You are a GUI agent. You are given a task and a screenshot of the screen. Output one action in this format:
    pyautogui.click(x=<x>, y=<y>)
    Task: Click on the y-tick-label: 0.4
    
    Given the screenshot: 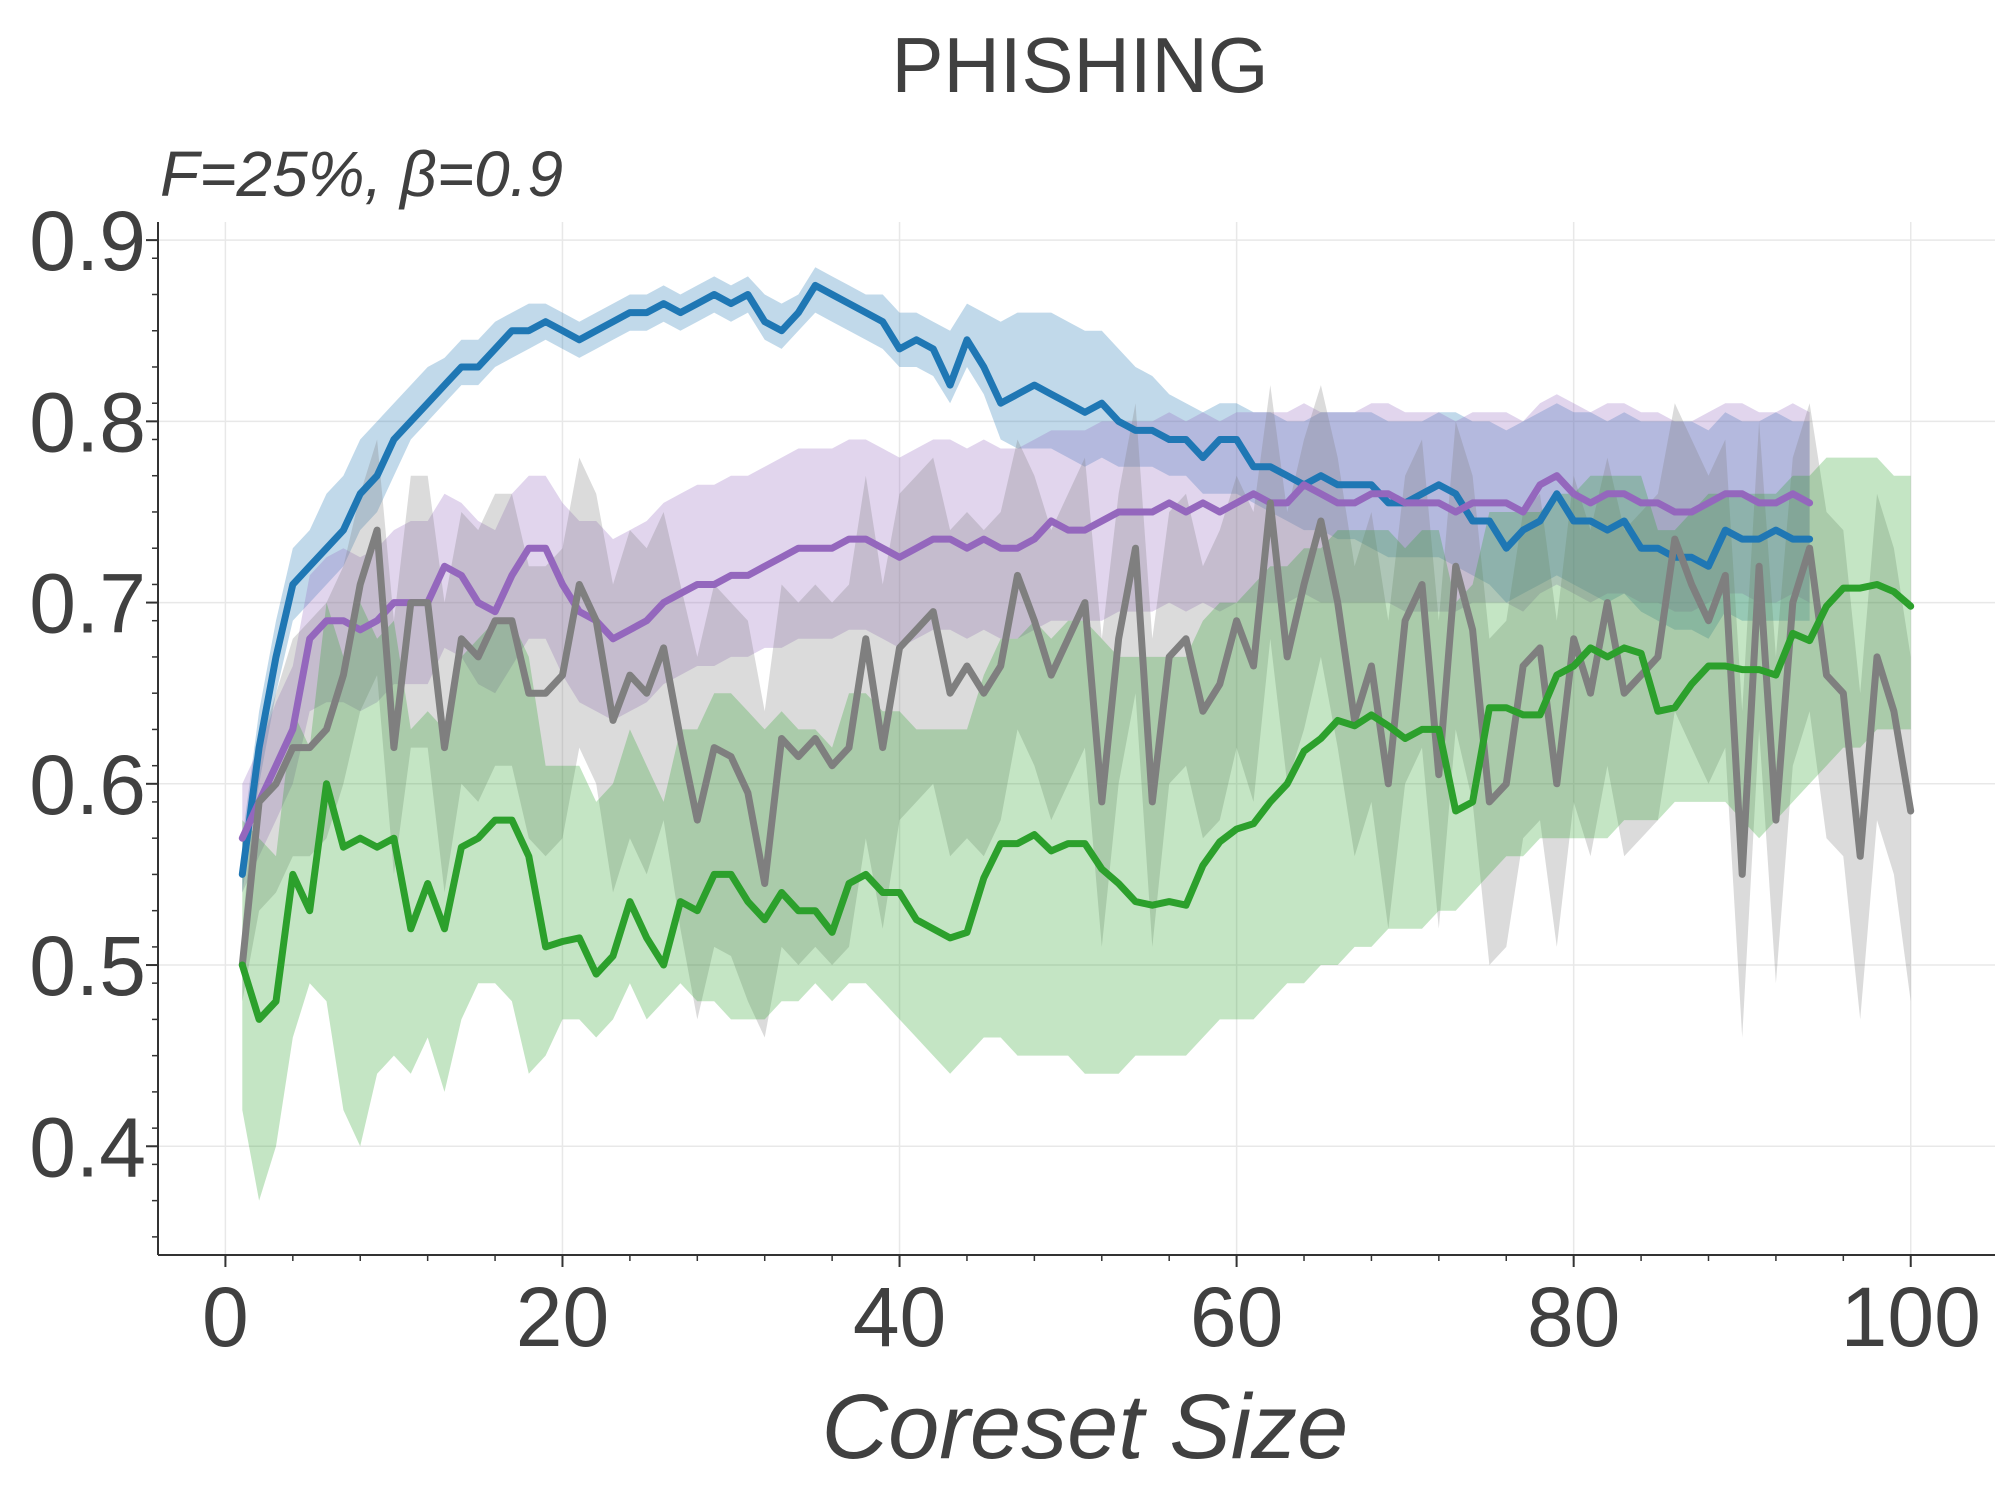 What is the action you would take?
    pyautogui.click(x=87, y=1147)
    